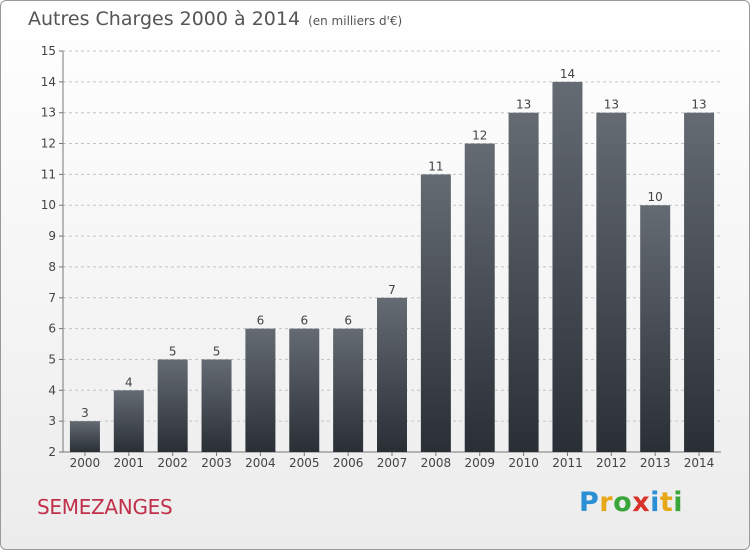 Image resolution: width=750 pixels, height=550 pixels. Describe the element at coordinates (48, 144) in the screenshot. I see `y-tick-label: 12` at that location.